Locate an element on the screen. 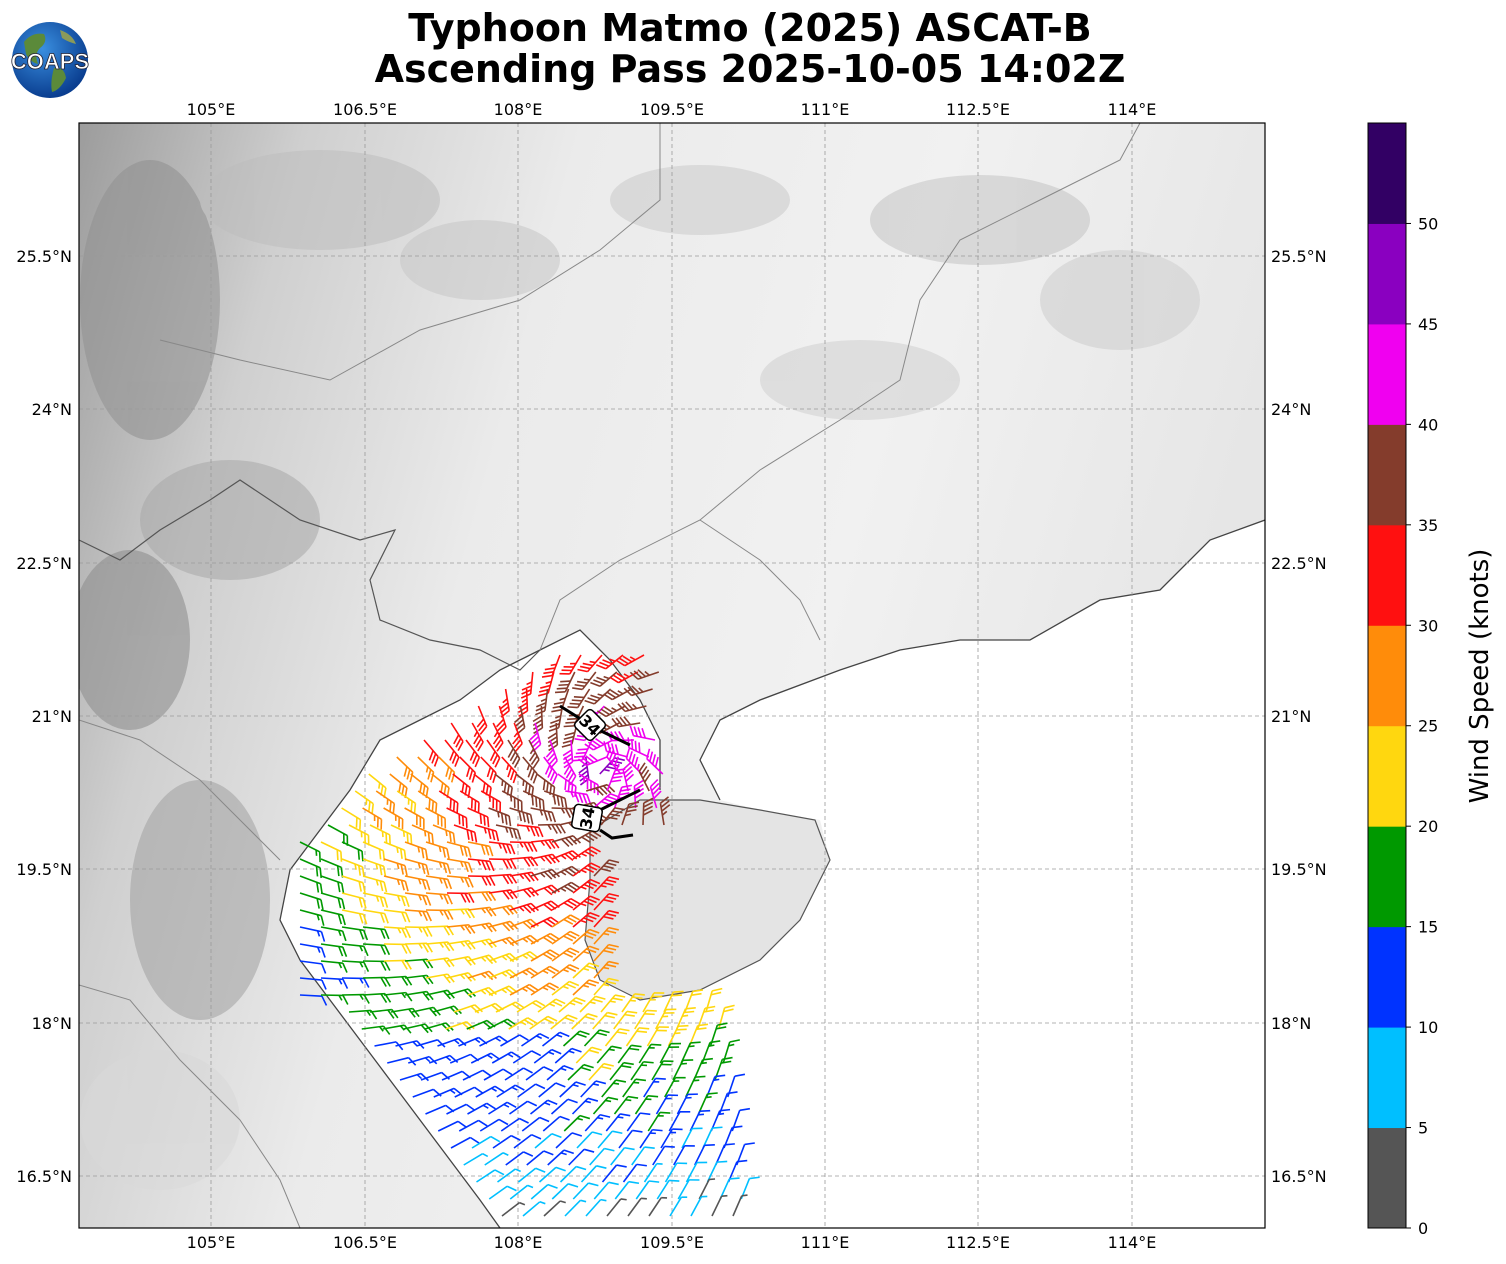 This screenshot has width=1506, height=1264. lat-label-right: 24°N is located at coordinates (1291, 409).